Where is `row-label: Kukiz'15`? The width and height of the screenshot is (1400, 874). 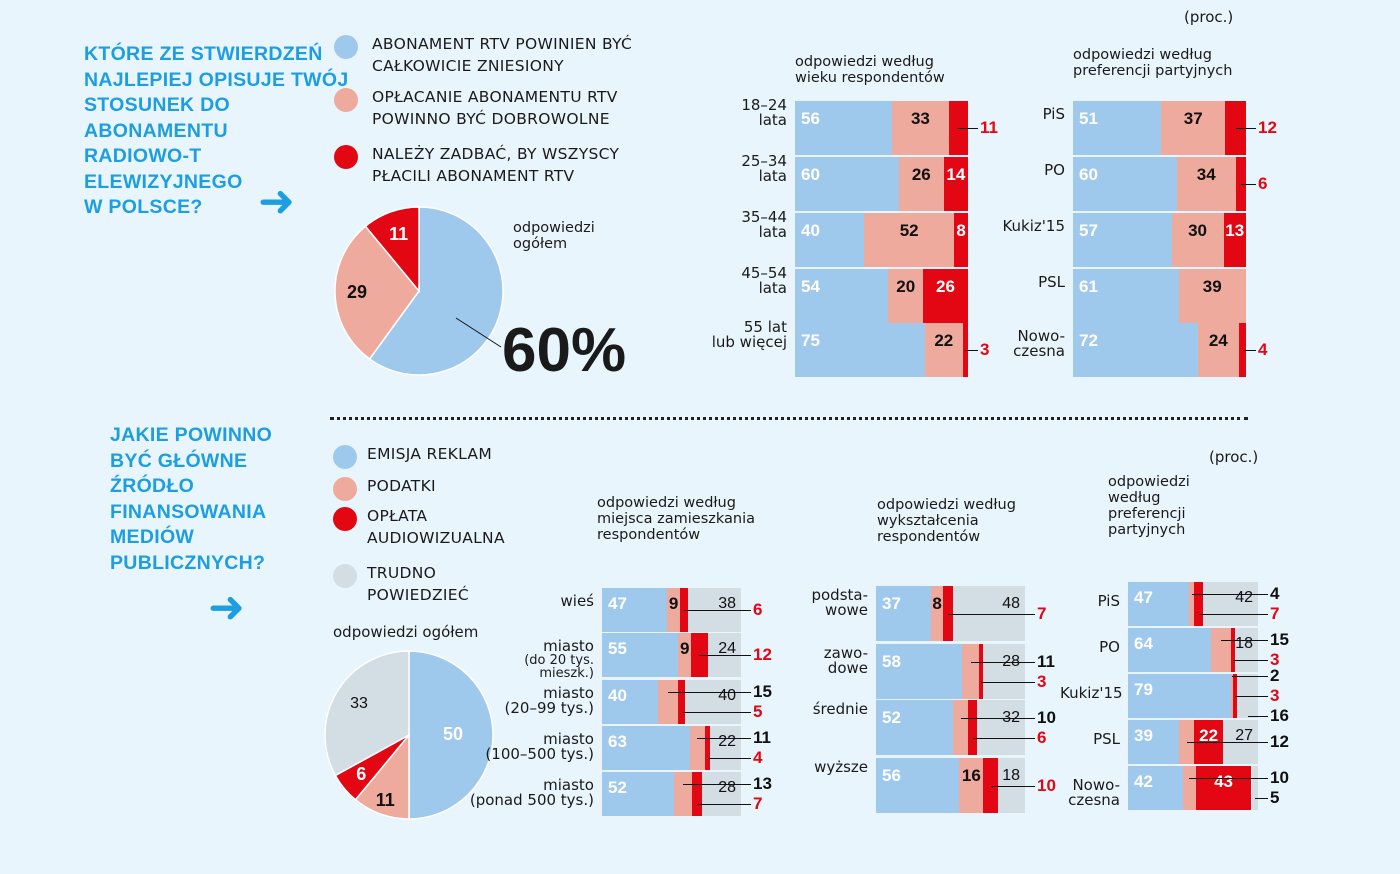 row-label: Kukiz'15 is located at coordinates (1091, 693).